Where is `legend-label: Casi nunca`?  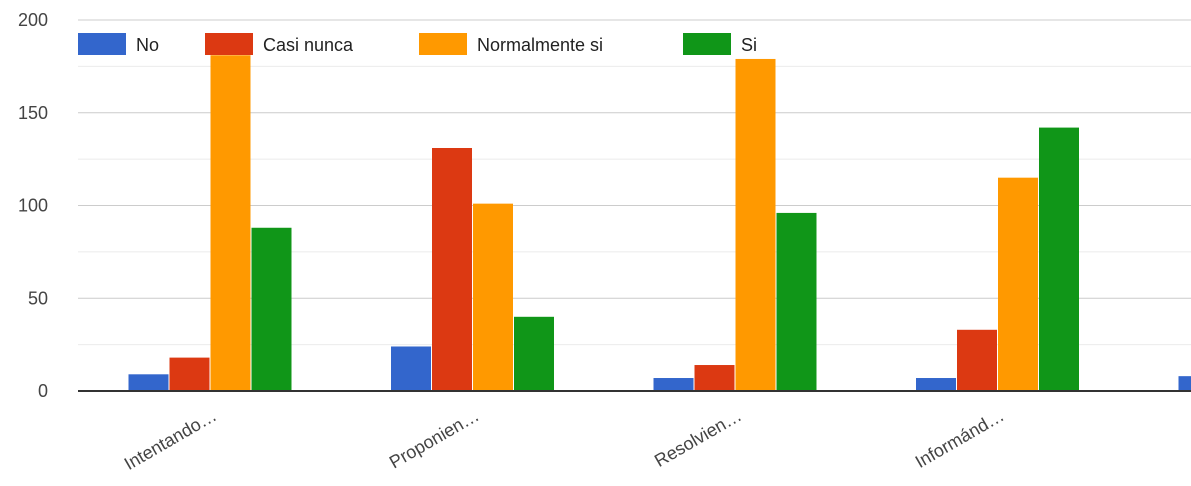 legend-label: Casi nunca is located at coordinates (308, 45).